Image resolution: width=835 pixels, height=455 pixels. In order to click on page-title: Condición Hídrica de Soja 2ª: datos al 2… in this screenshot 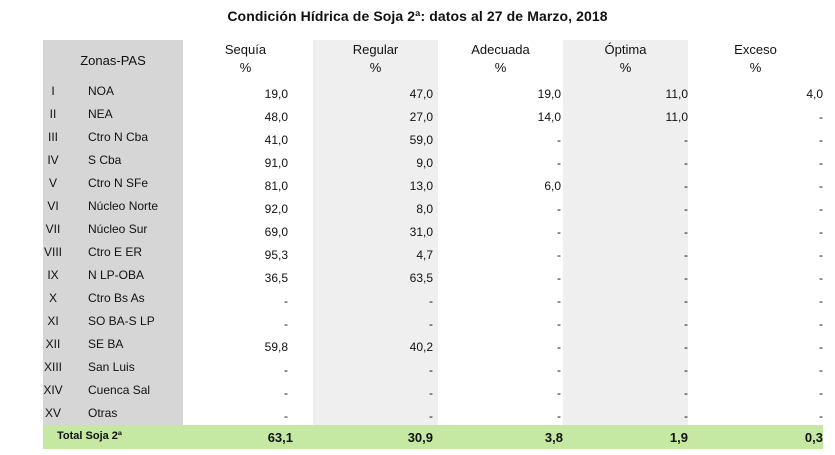, I will do `click(417, 16)`.